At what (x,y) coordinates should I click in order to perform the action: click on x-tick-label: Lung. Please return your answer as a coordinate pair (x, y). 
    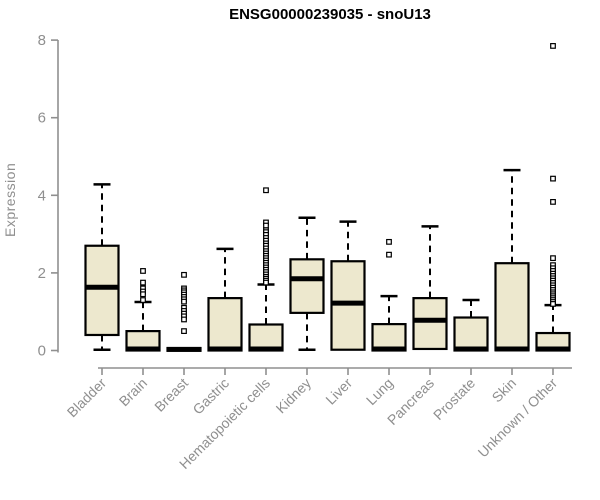
    Looking at the image, I should click on (379, 391).